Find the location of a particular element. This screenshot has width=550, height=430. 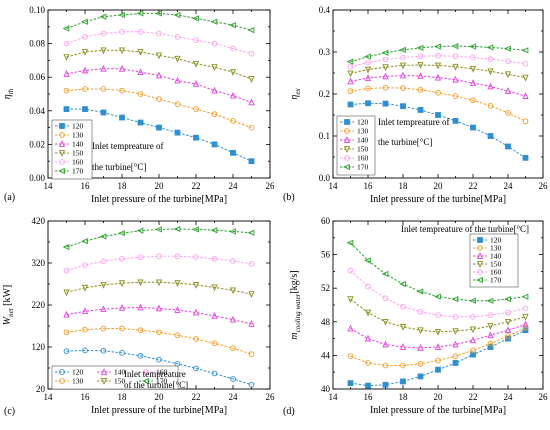

y-tick-label-d: 40 is located at coordinates (326, 389).